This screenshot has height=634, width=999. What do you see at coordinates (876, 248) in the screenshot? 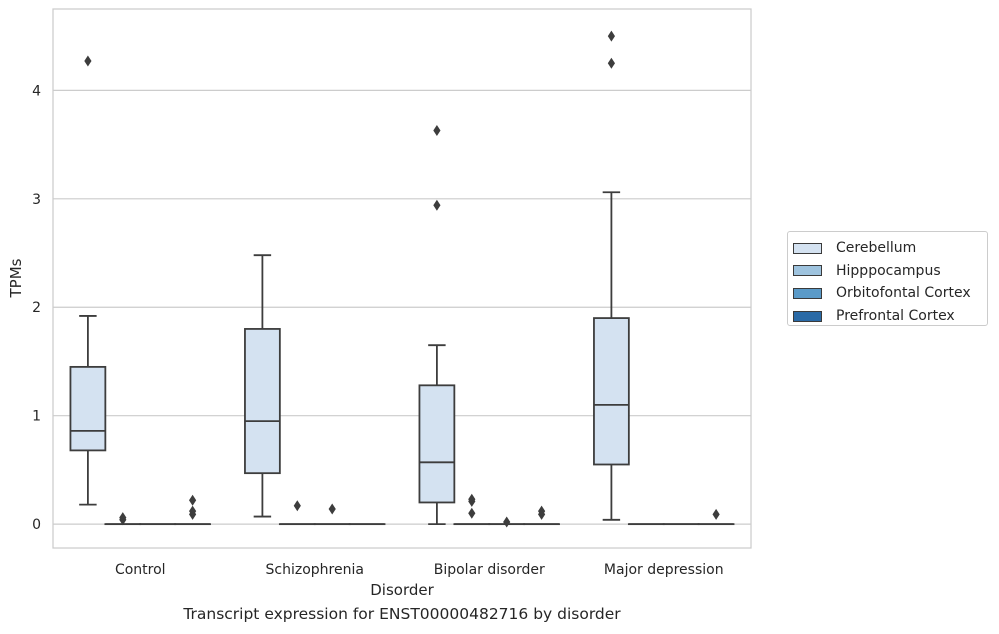
I see `legend-label: Cerebellum` at bounding box center [876, 248].